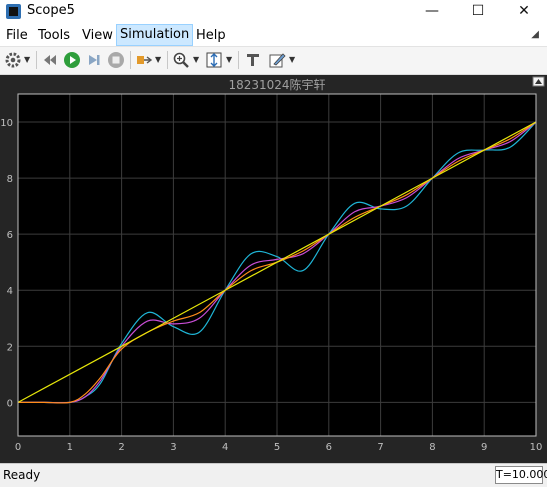 This screenshot has width=547, height=487. I want to click on x-tick-label: 10, so click(536, 447).